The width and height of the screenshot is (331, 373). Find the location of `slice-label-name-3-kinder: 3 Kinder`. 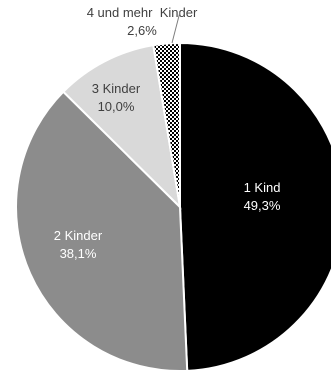

slice-label-name-3-kinder: 3 Kinder is located at coordinates (116, 88).